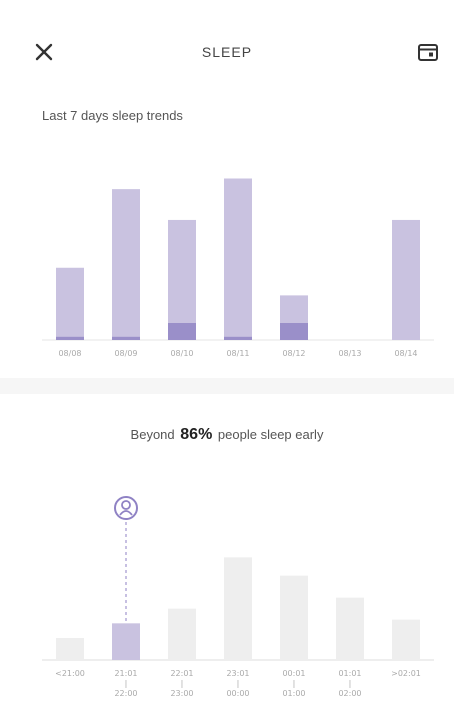 This screenshot has height=724, width=454. Describe the element at coordinates (125, 353) in the screenshot. I see `trend-tick-label: 08/09` at that location.